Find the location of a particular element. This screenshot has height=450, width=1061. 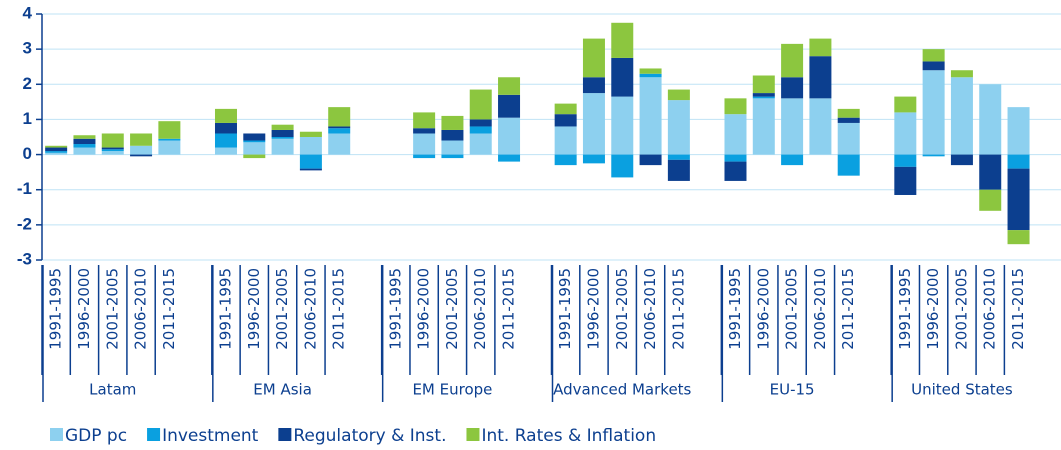

y-tick-label: 0 is located at coordinates (27, 153).